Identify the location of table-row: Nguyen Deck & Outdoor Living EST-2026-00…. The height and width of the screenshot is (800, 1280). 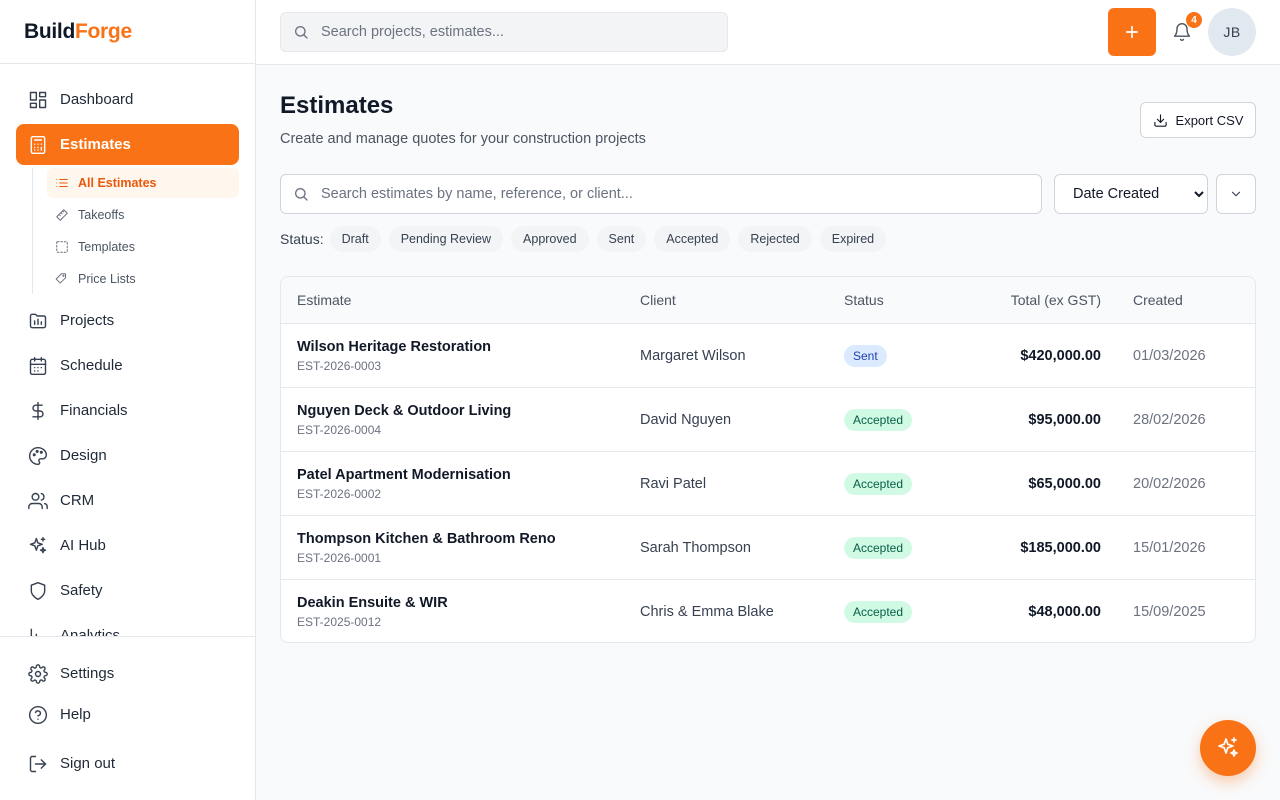
(768, 420).